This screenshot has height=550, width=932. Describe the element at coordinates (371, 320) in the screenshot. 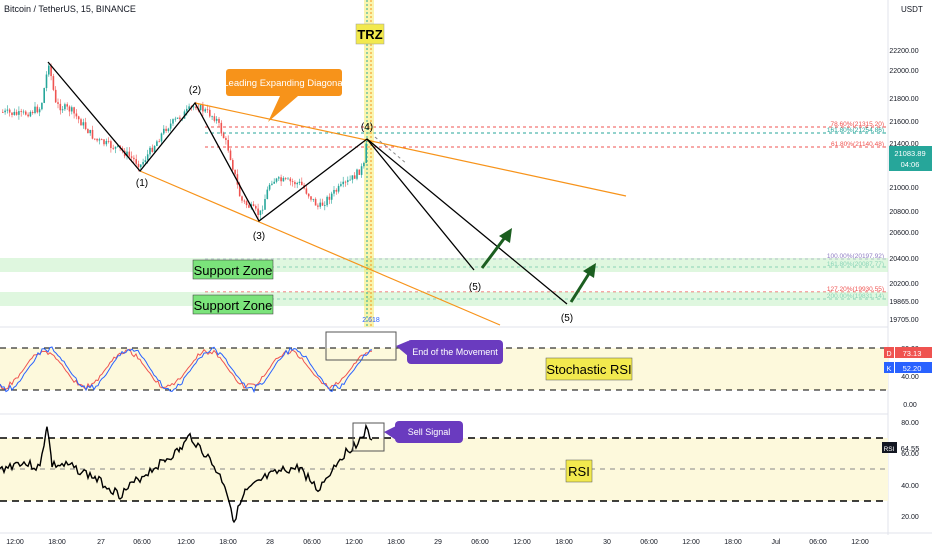

I see `fib-ratio-label: 2.618` at that location.